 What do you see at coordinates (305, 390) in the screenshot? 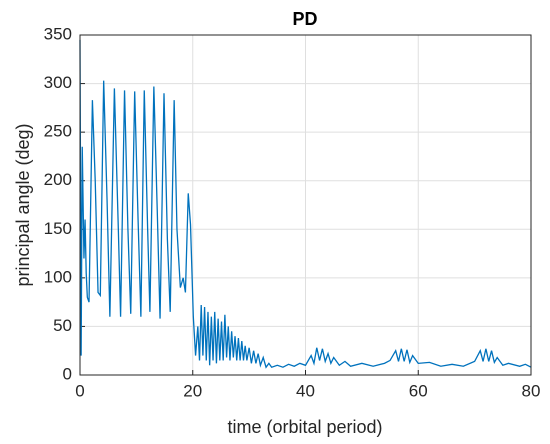
I see `x-tick-label: 40` at bounding box center [305, 390].